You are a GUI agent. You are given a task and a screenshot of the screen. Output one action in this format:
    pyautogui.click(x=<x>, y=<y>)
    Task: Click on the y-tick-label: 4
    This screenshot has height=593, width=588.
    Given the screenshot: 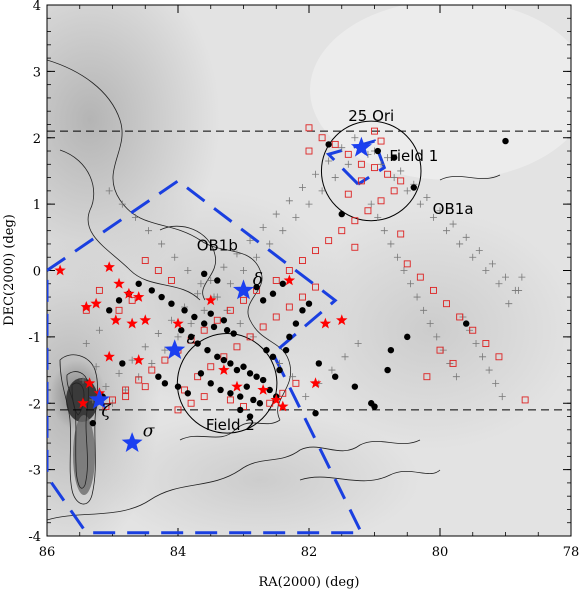 What is the action you would take?
    pyautogui.click(x=37, y=7)
    